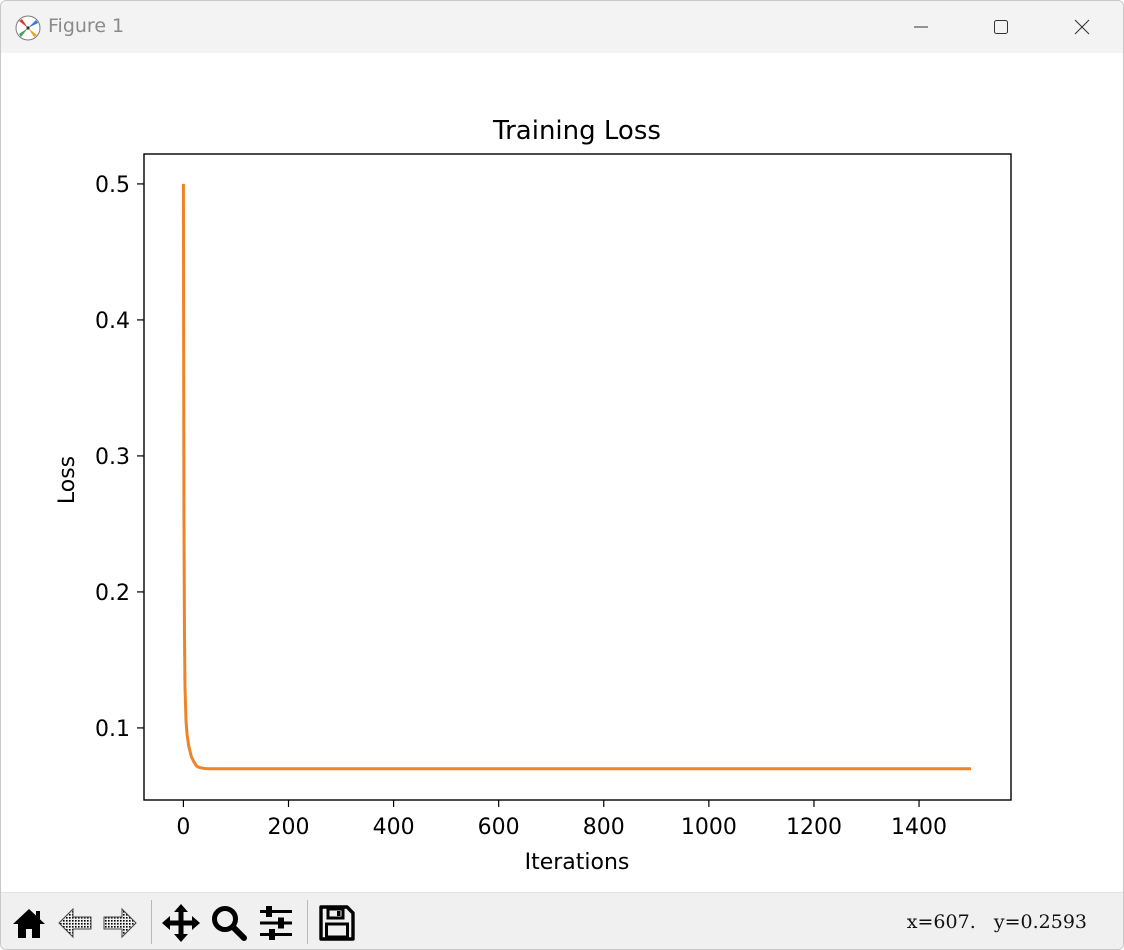  Describe the element at coordinates (183, 827) in the screenshot. I see `x-tick-label: 0` at that location.